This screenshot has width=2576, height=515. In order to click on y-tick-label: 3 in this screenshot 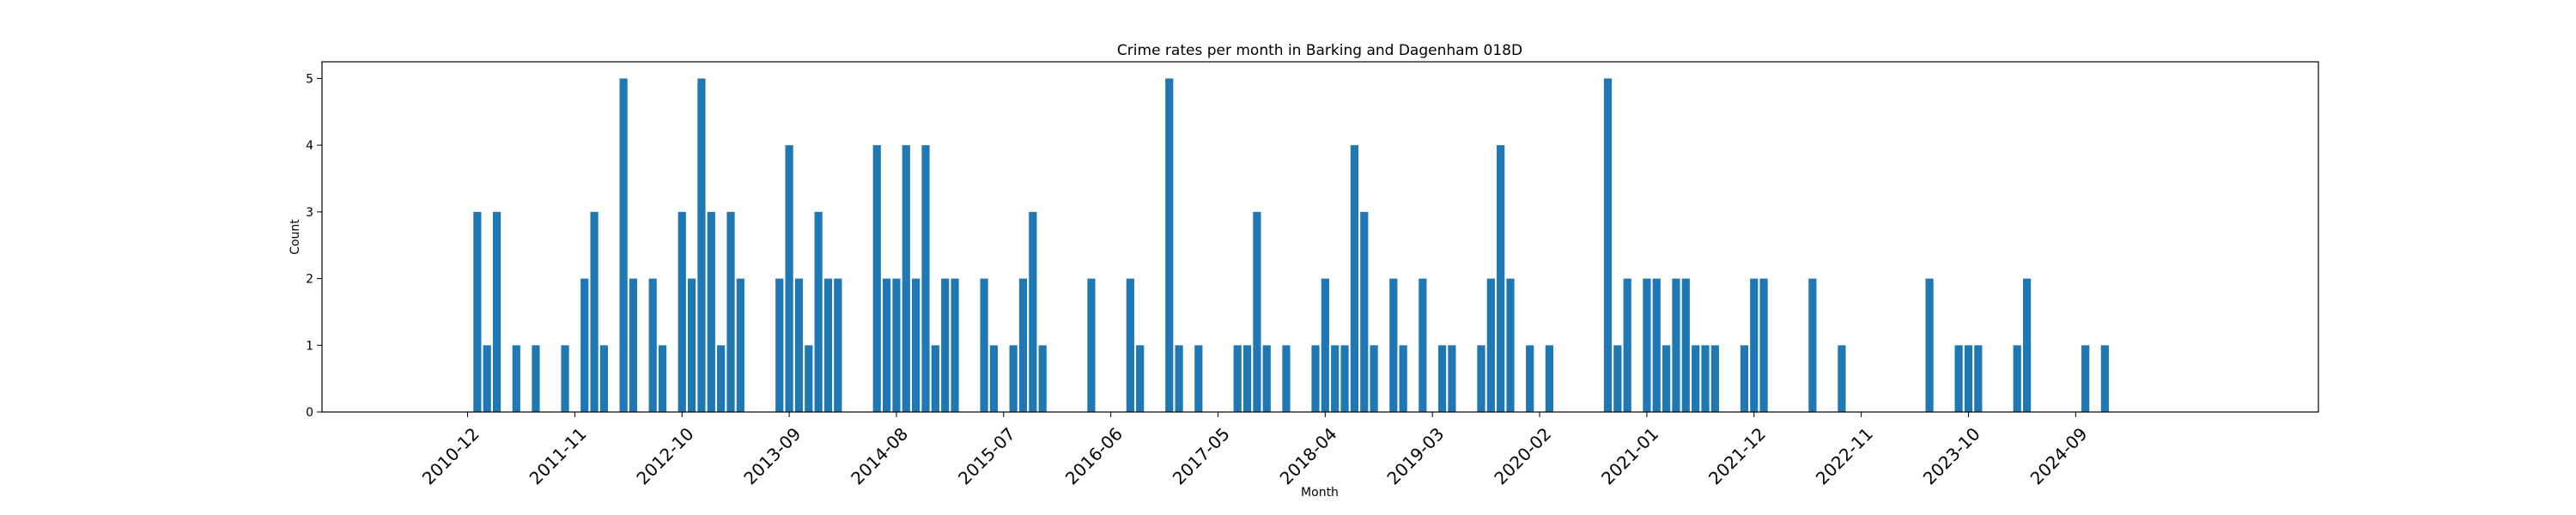, I will do `click(310, 213)`.